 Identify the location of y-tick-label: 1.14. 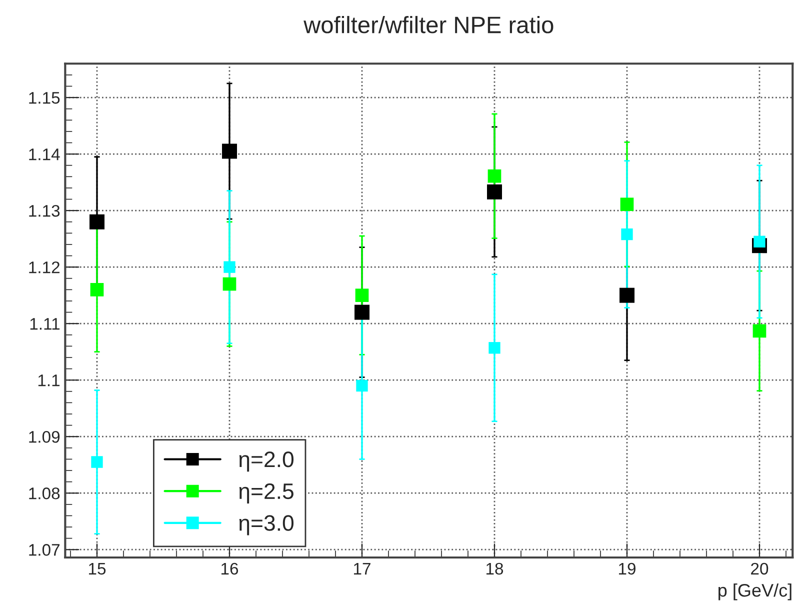
(44, 154).